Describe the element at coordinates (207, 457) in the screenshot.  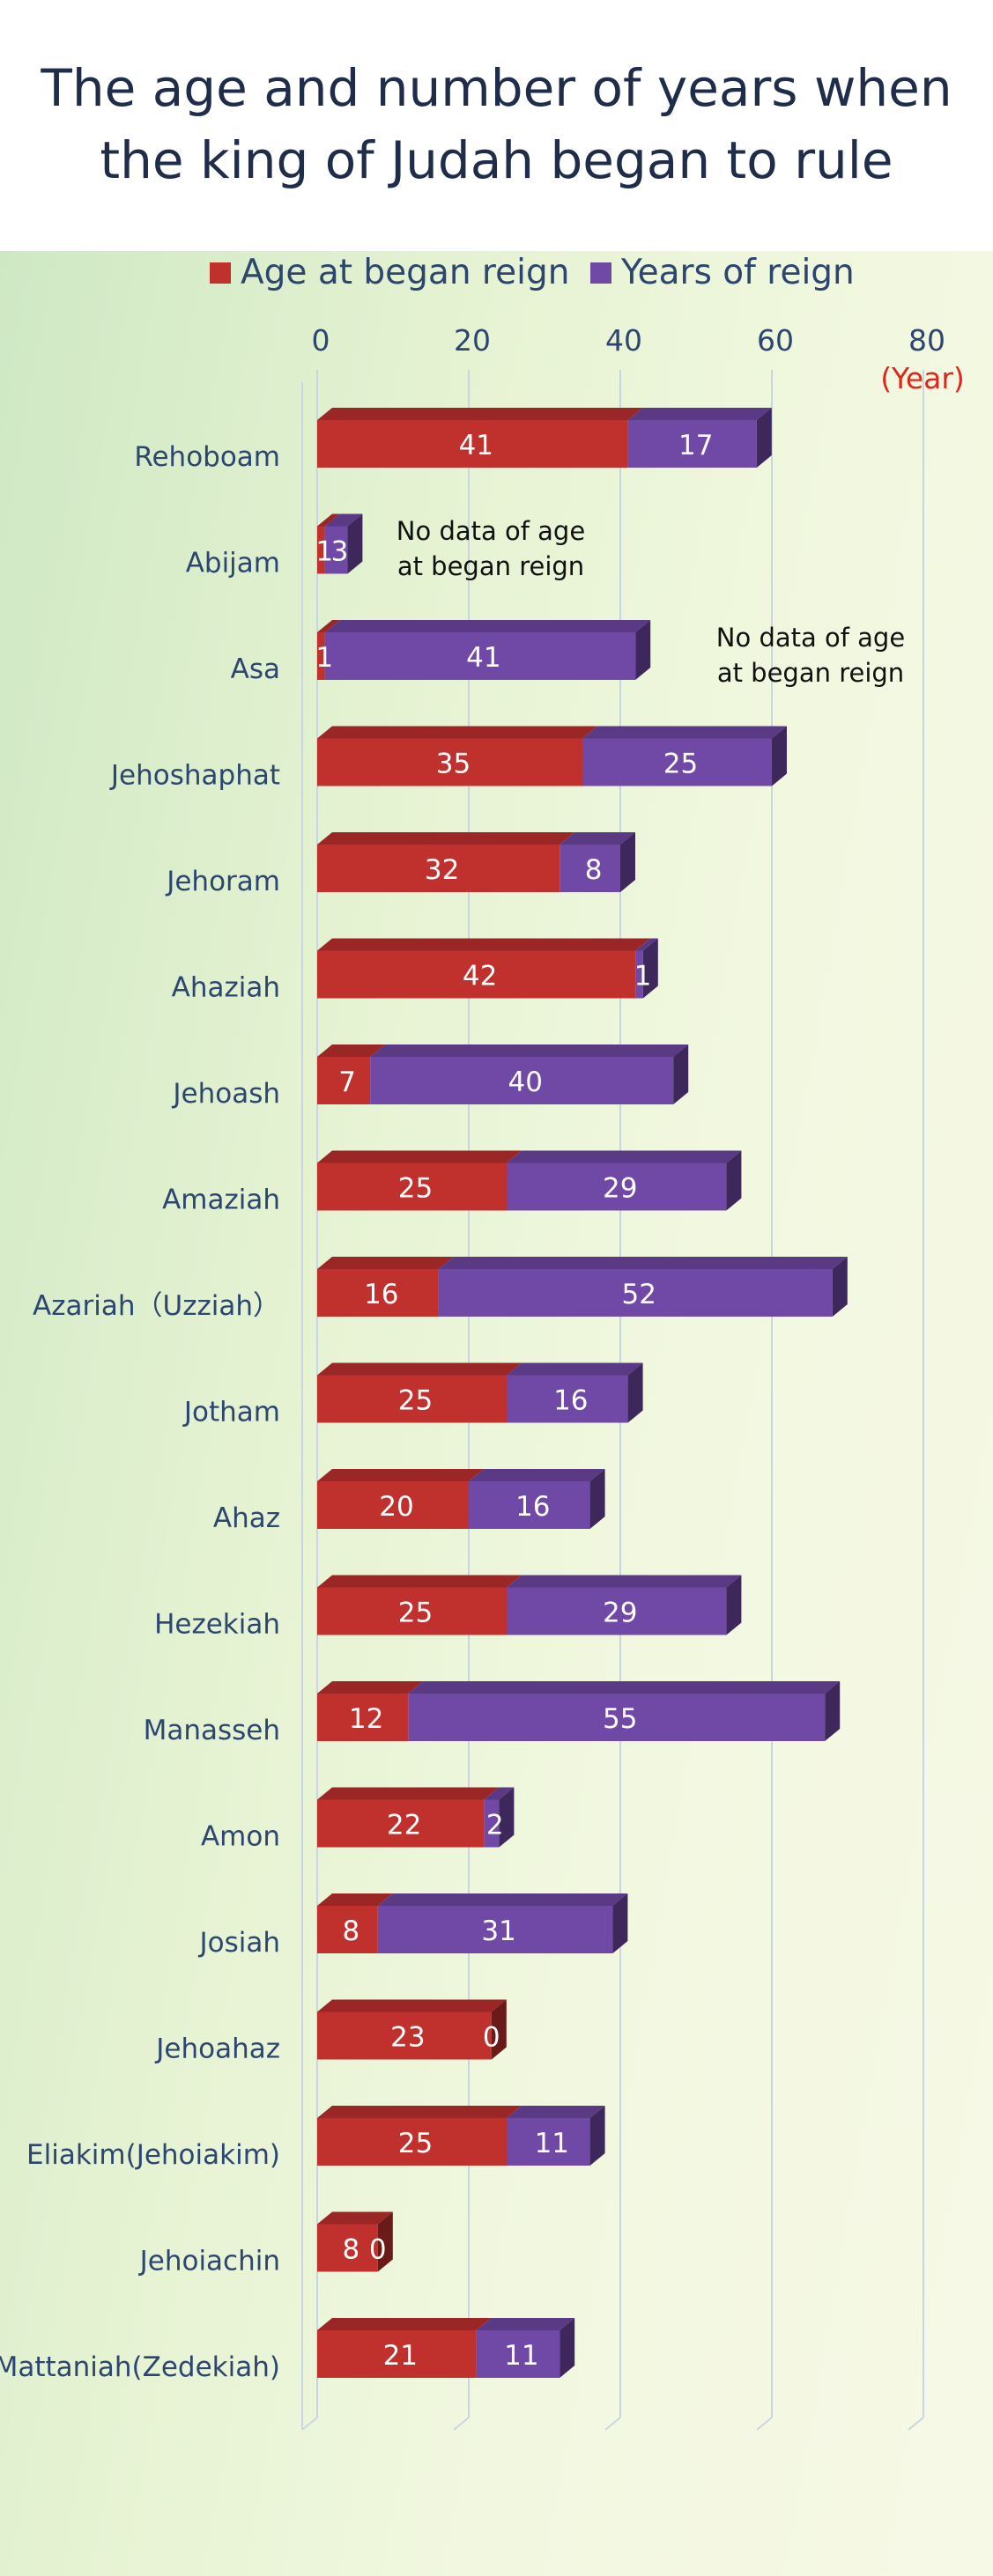
I see `category-label-0: Rehoboam` at that location.